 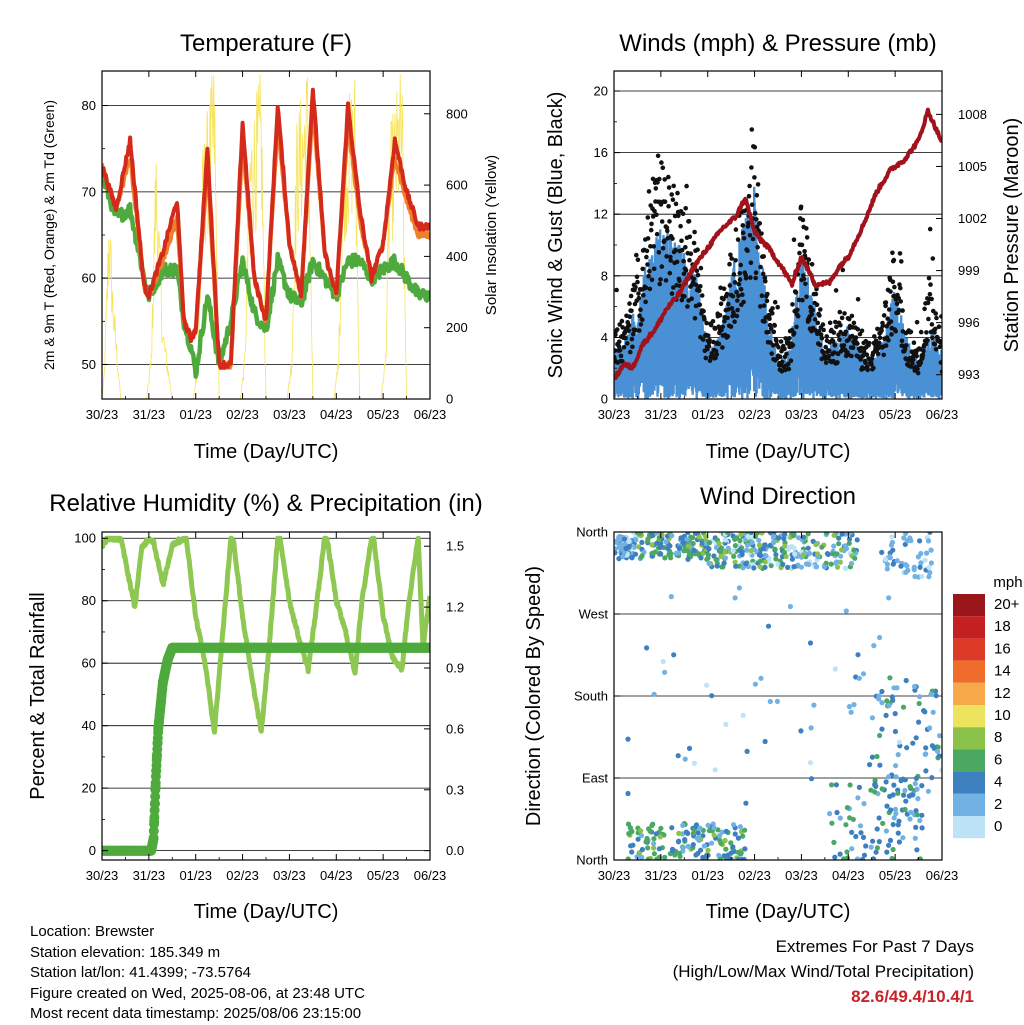 I want to click on x-tick-label: 31/23, so click(x=149, y=875).